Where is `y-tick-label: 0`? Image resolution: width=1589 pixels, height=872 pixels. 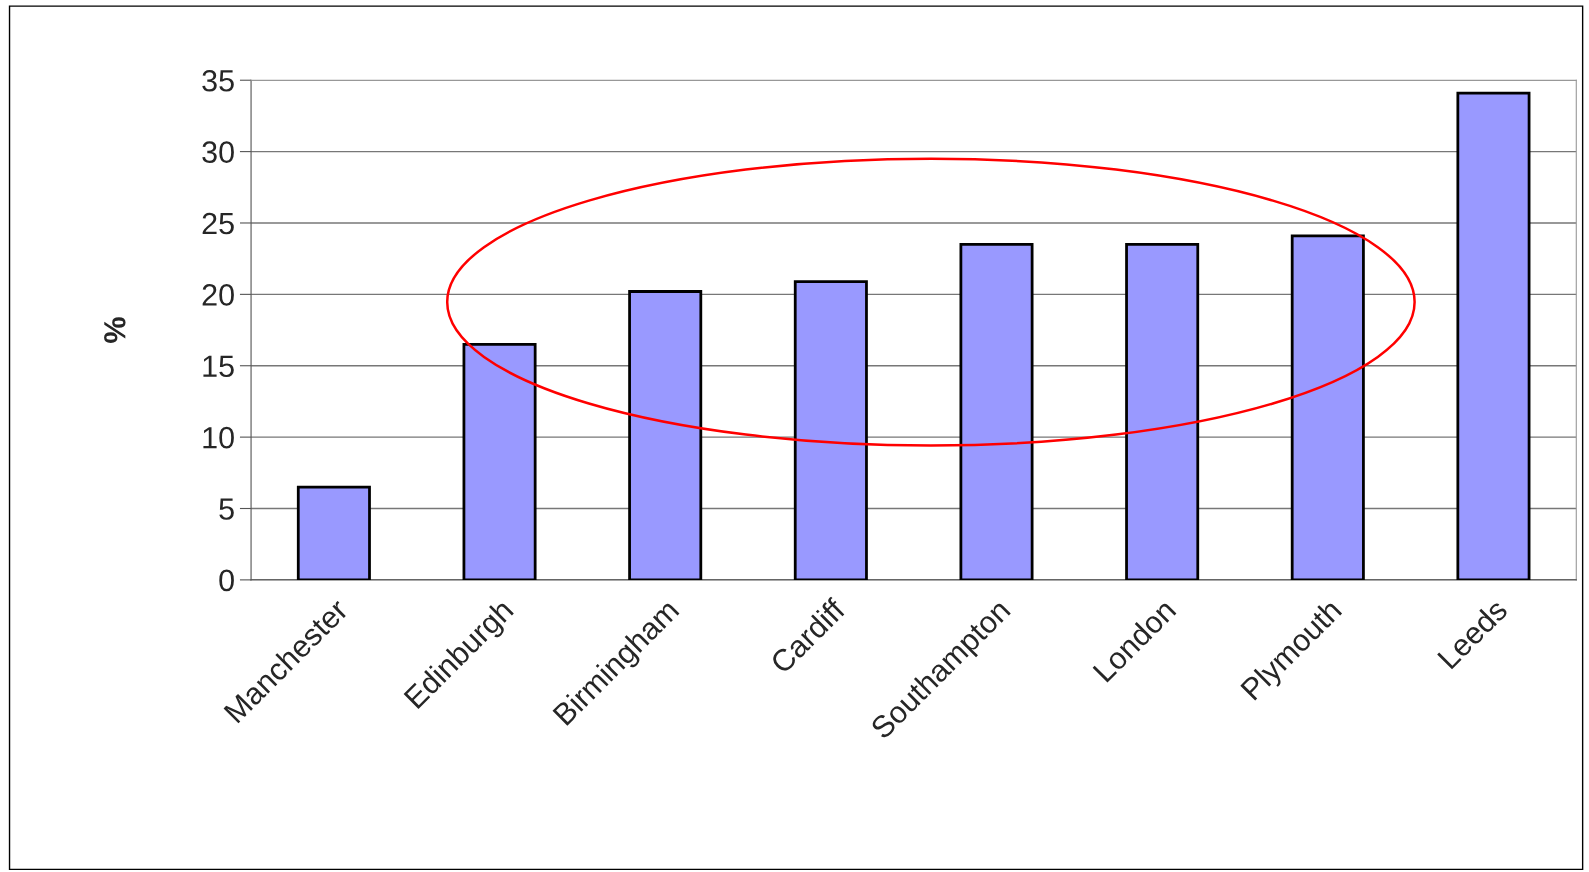
y-tick-label: 0 is located at coordinates (226, 580).